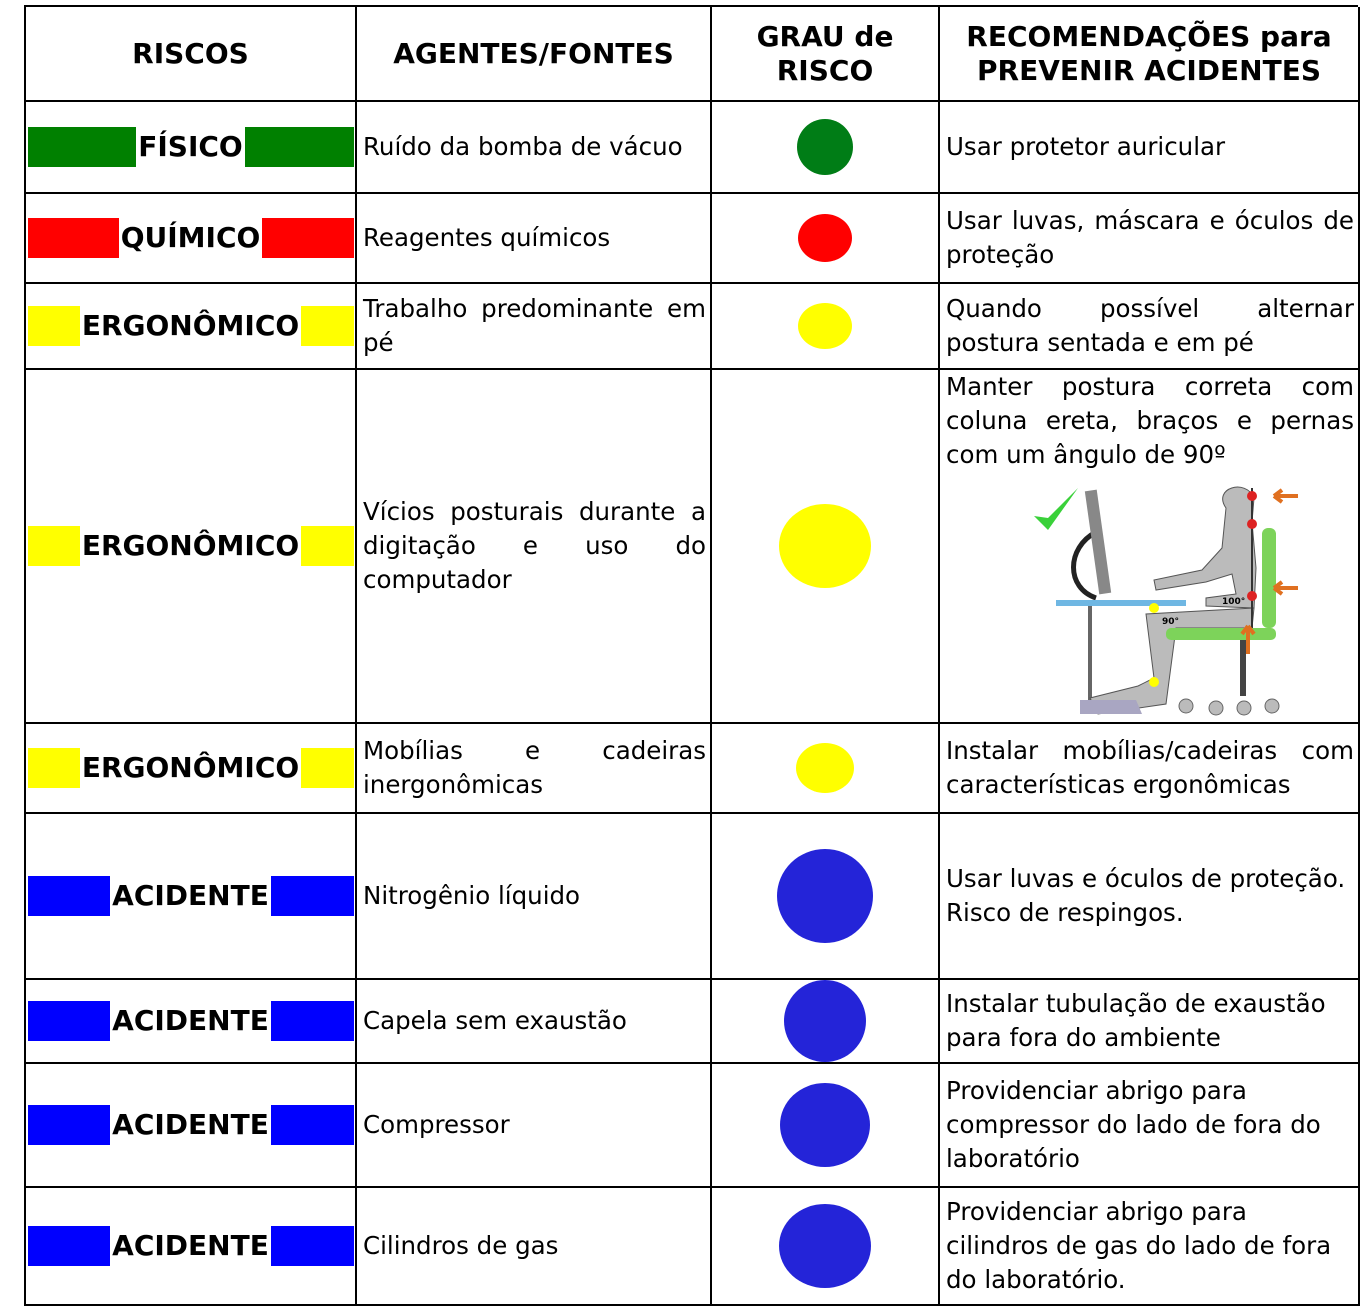 This screenshot has height=1306, width=1367. I want to click on agent-cell: Capela sem exaustão, so click(534, 1022).